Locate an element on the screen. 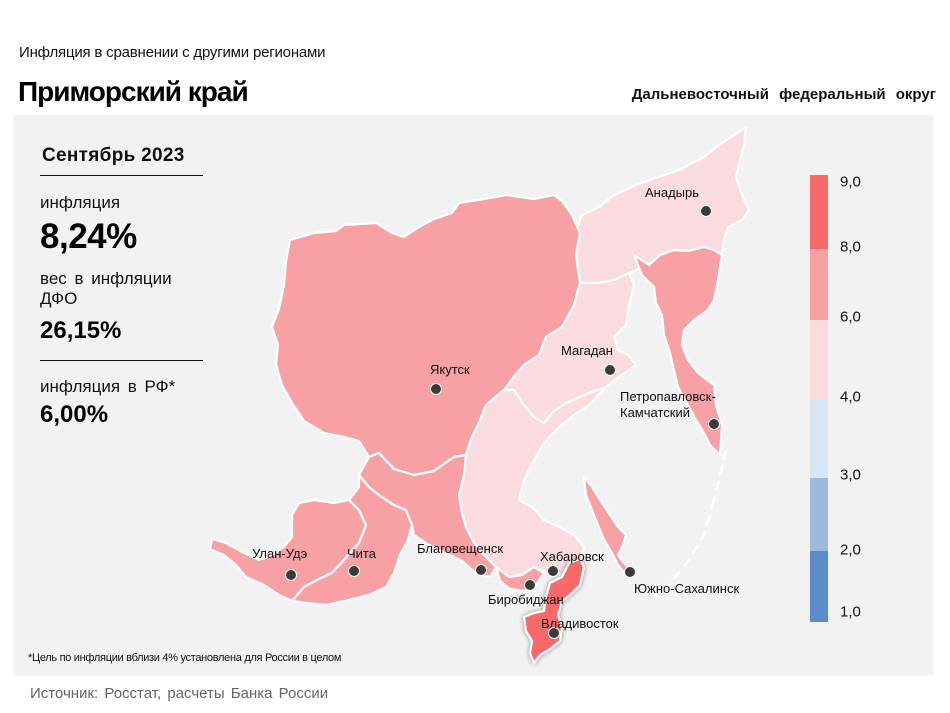 This screenshot has width=950, height=713. inflation-value: 8,24% is located at coordinates (88, 236).